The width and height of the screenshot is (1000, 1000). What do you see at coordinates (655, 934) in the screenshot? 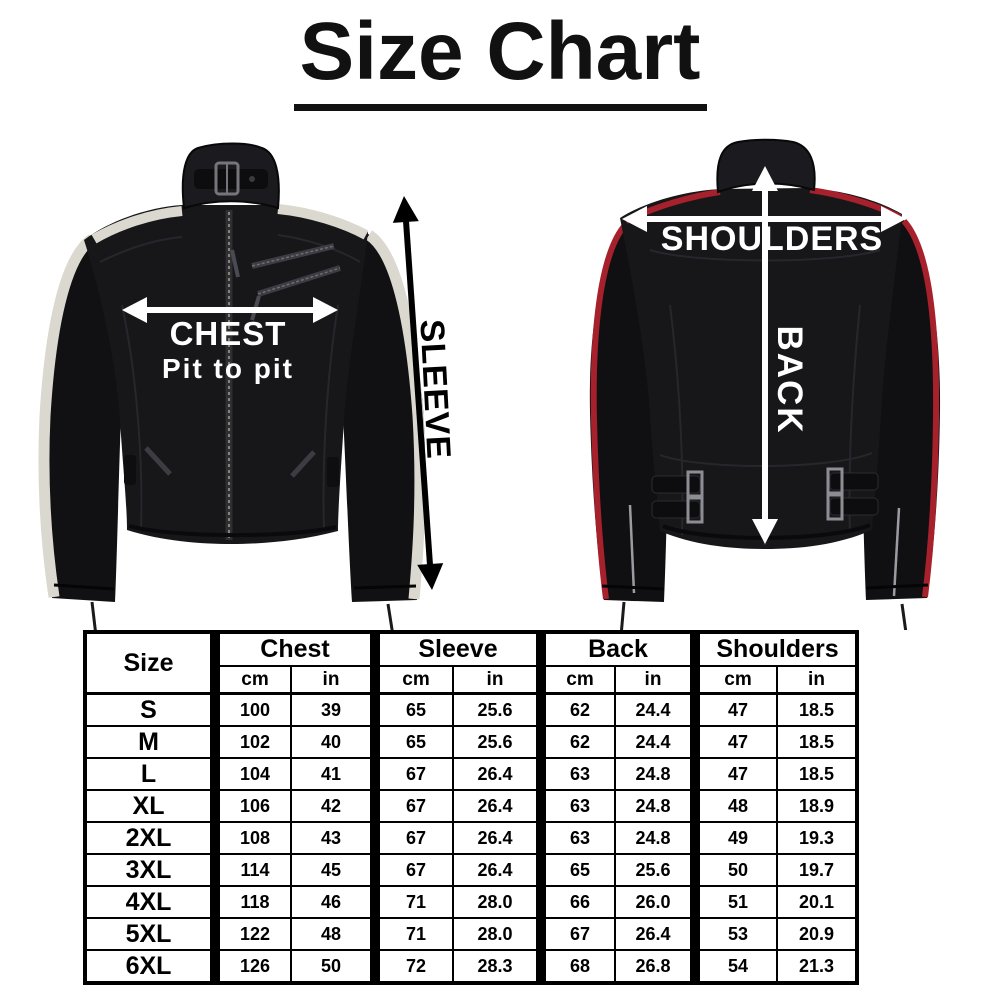
I see `back-in-cell: 26.4` at bounding box center [655, 934].